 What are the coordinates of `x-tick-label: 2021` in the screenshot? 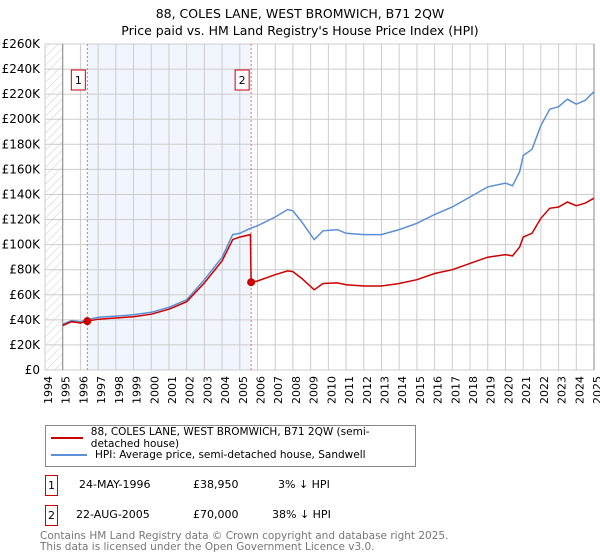 It's located at (526, 390).